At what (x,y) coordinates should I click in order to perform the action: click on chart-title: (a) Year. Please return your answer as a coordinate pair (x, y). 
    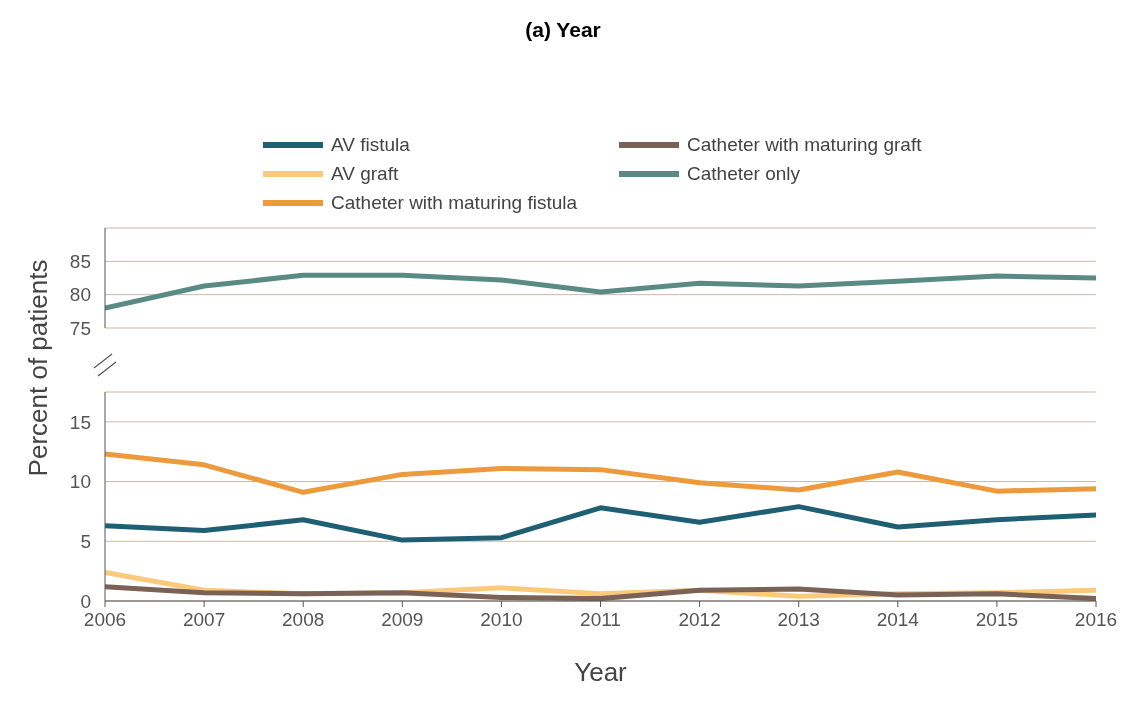
    Looking at the image, I should click on (563, 30).